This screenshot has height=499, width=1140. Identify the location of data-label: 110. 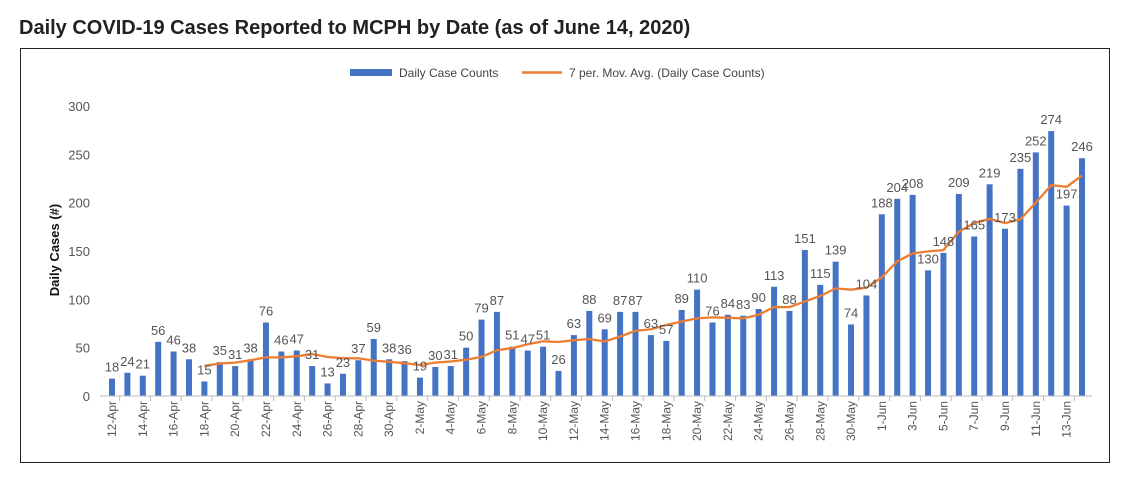
(697, 278).